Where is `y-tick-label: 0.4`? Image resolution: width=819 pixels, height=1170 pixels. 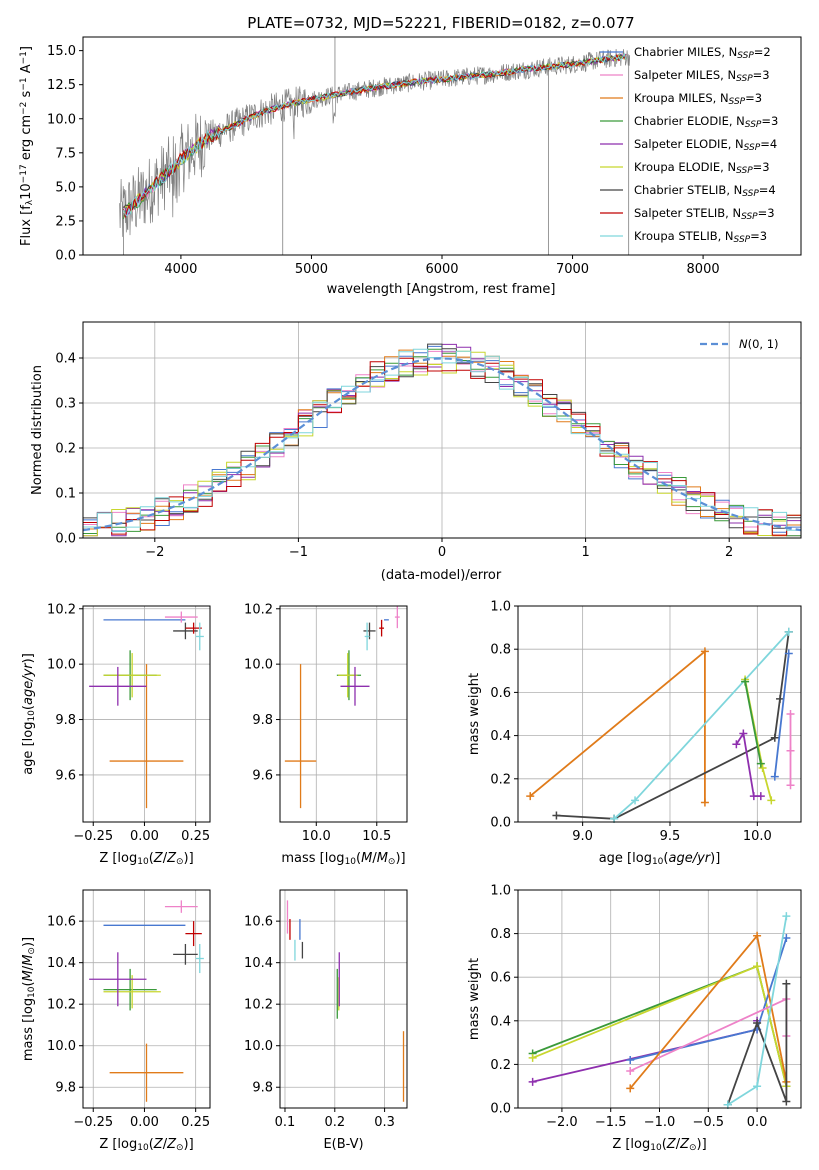
y-tick-label: 0.4 is located at coordinates (500, 1021).